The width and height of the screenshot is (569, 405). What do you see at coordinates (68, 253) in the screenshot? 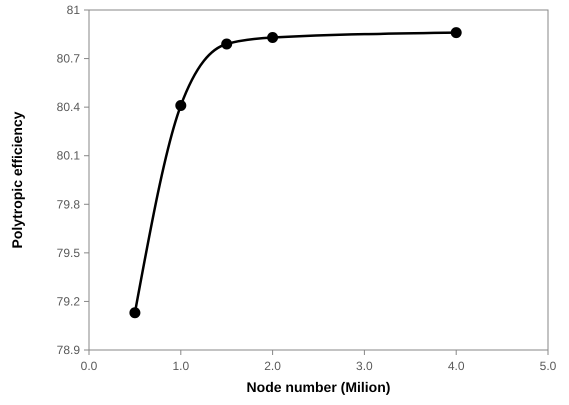
I see `y-tick-label: 79.5` at bounding box center [68, 253].